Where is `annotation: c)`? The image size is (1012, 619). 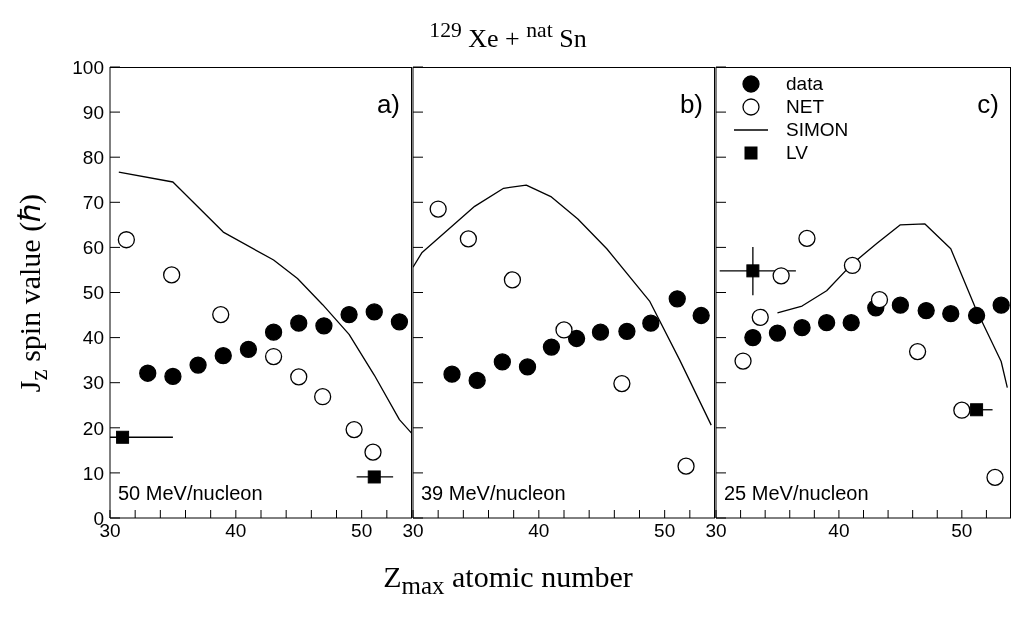
annotation: c) is located at coordinates (988, 104).